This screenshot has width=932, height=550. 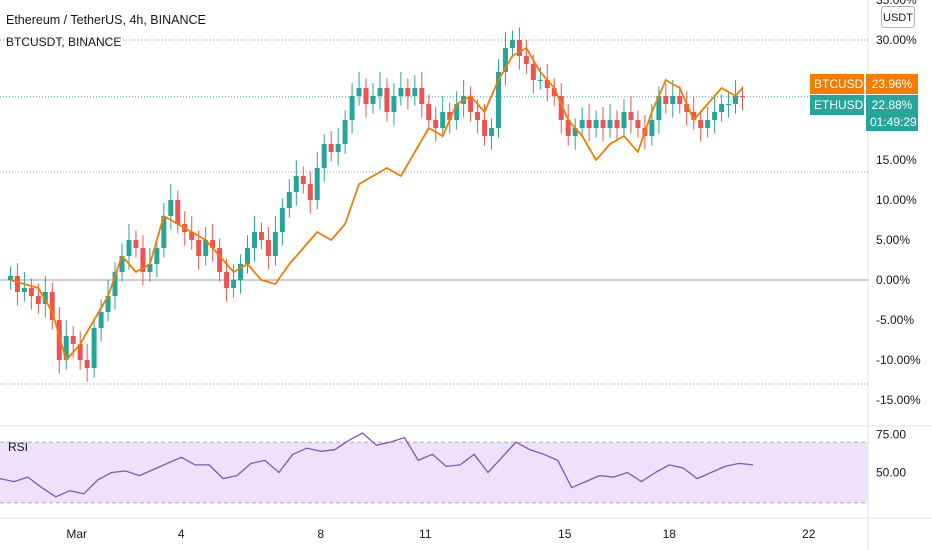 I want to click on price-tick-label: 10.00%, so click(x=896, y=200).